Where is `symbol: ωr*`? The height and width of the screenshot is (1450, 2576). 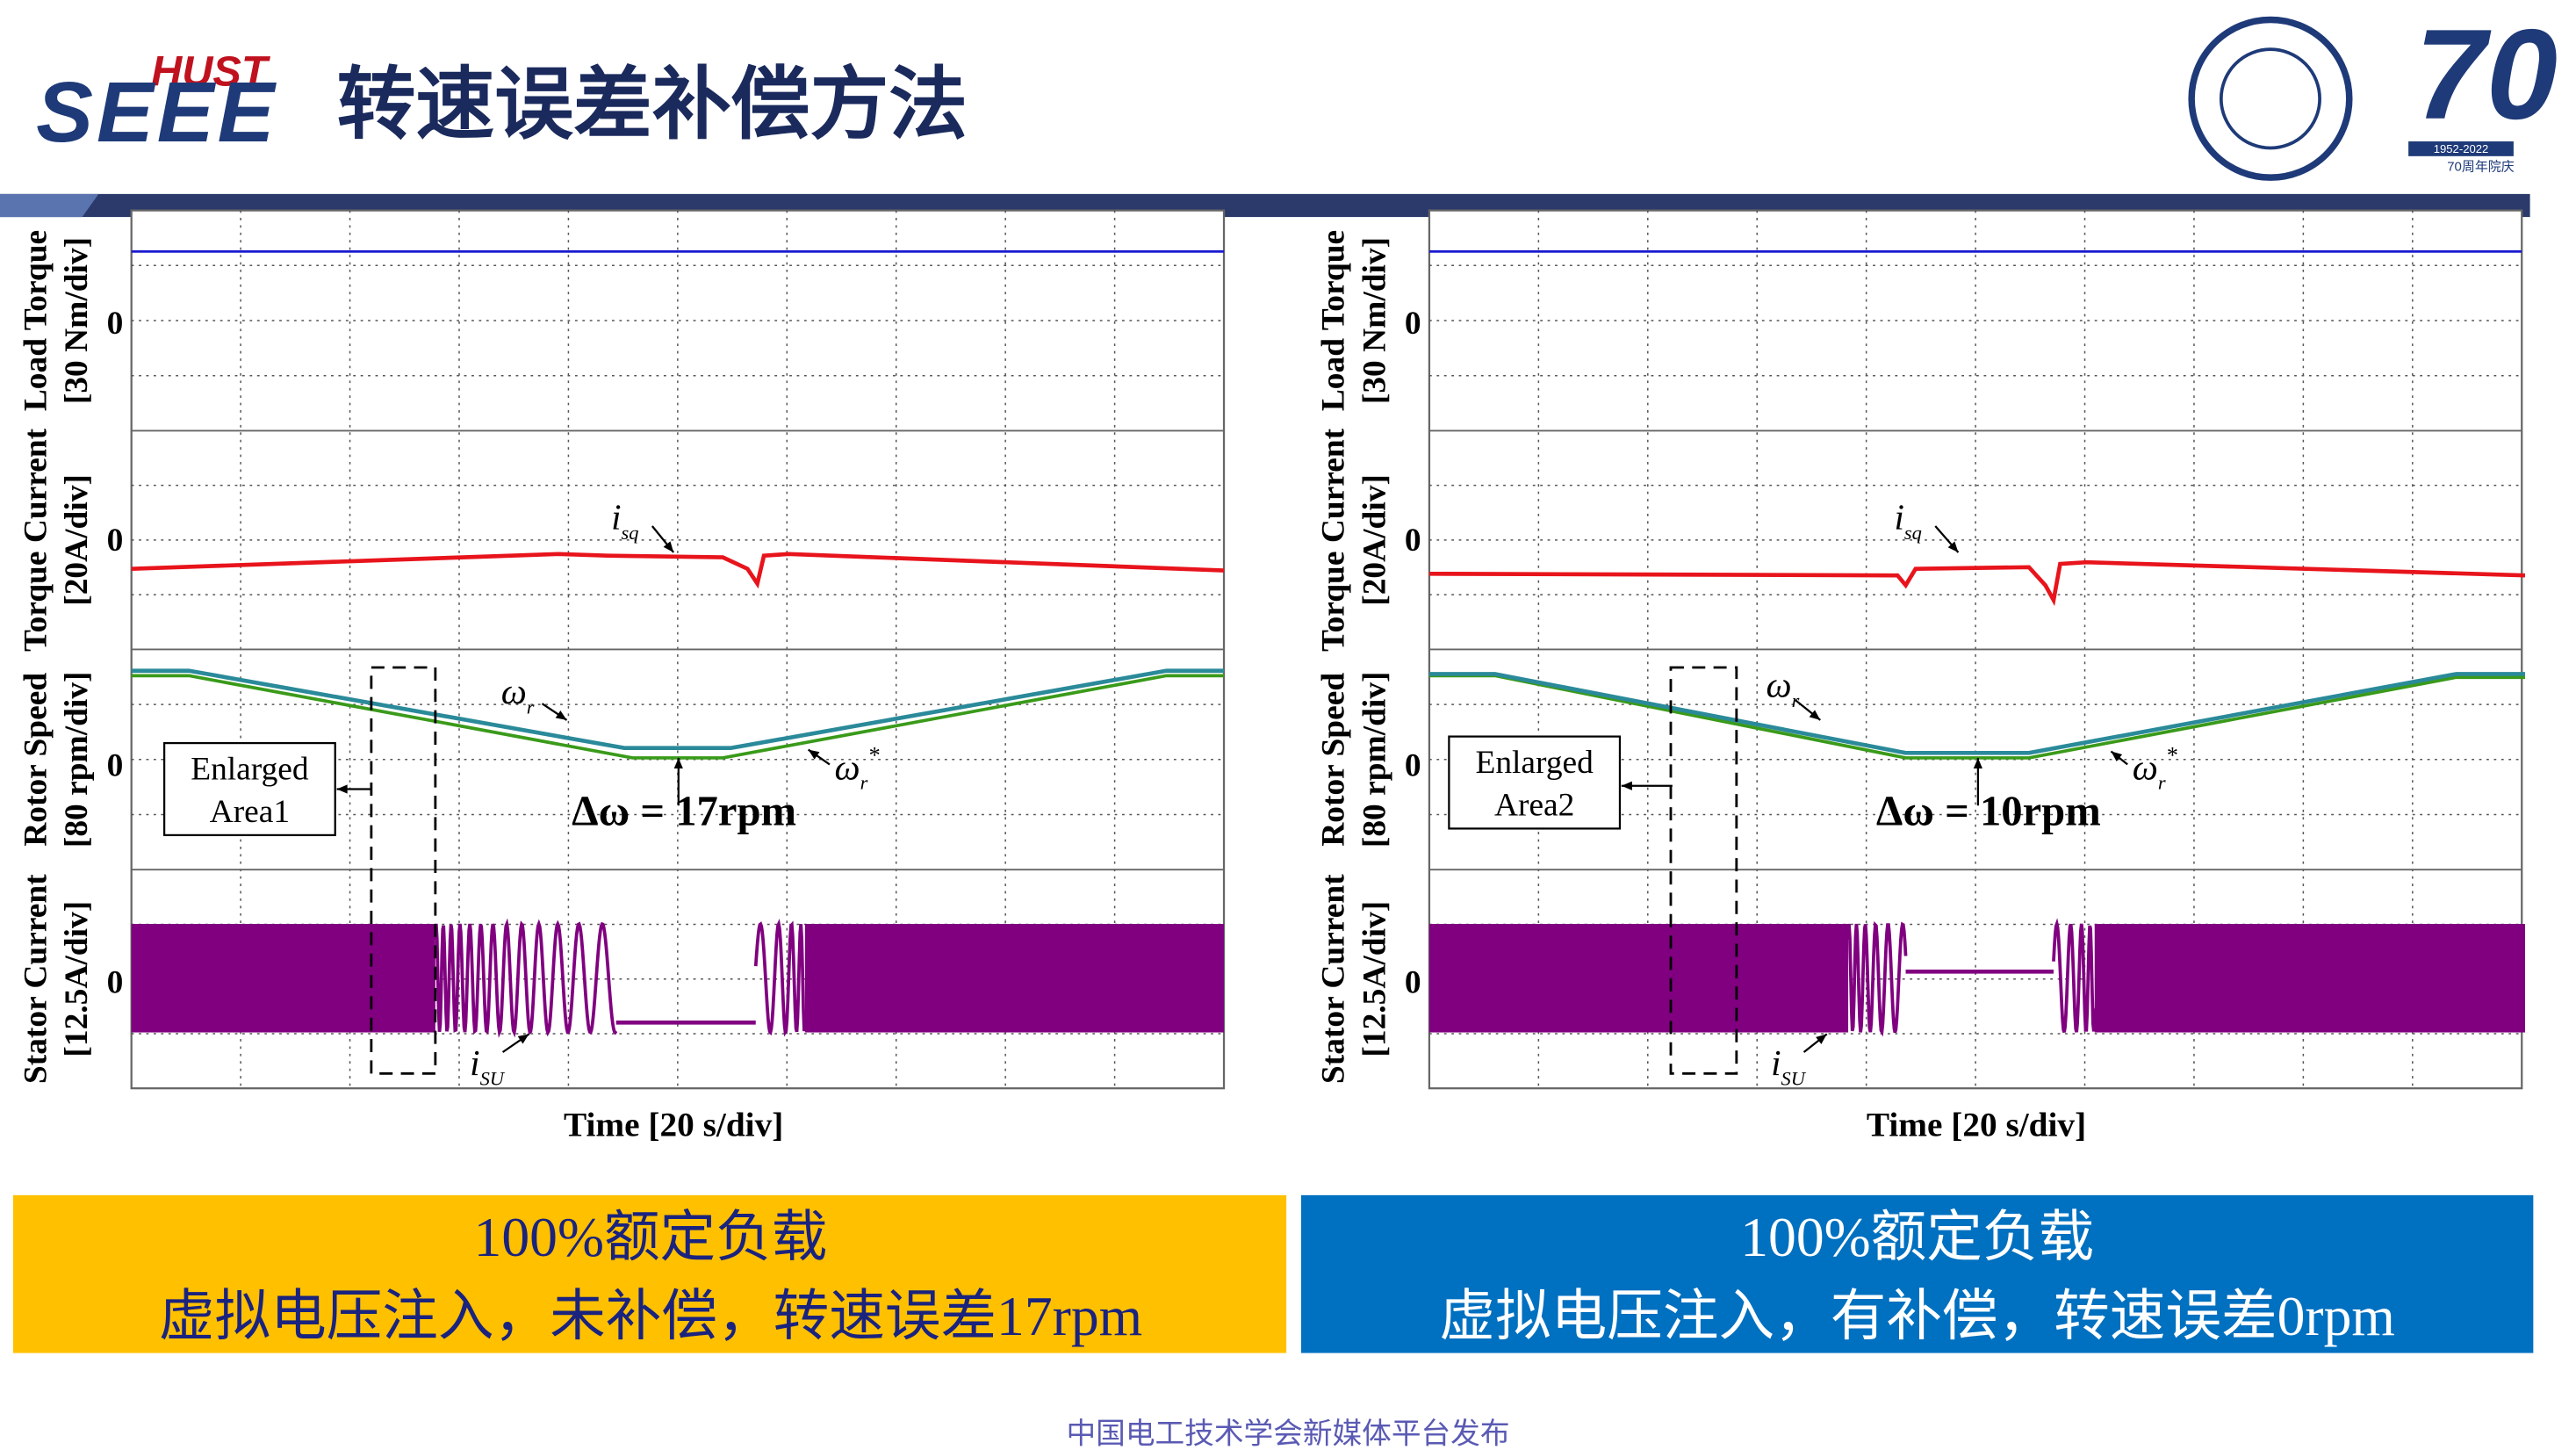 symbol: ωr* is located at coordinates (2155, 769).